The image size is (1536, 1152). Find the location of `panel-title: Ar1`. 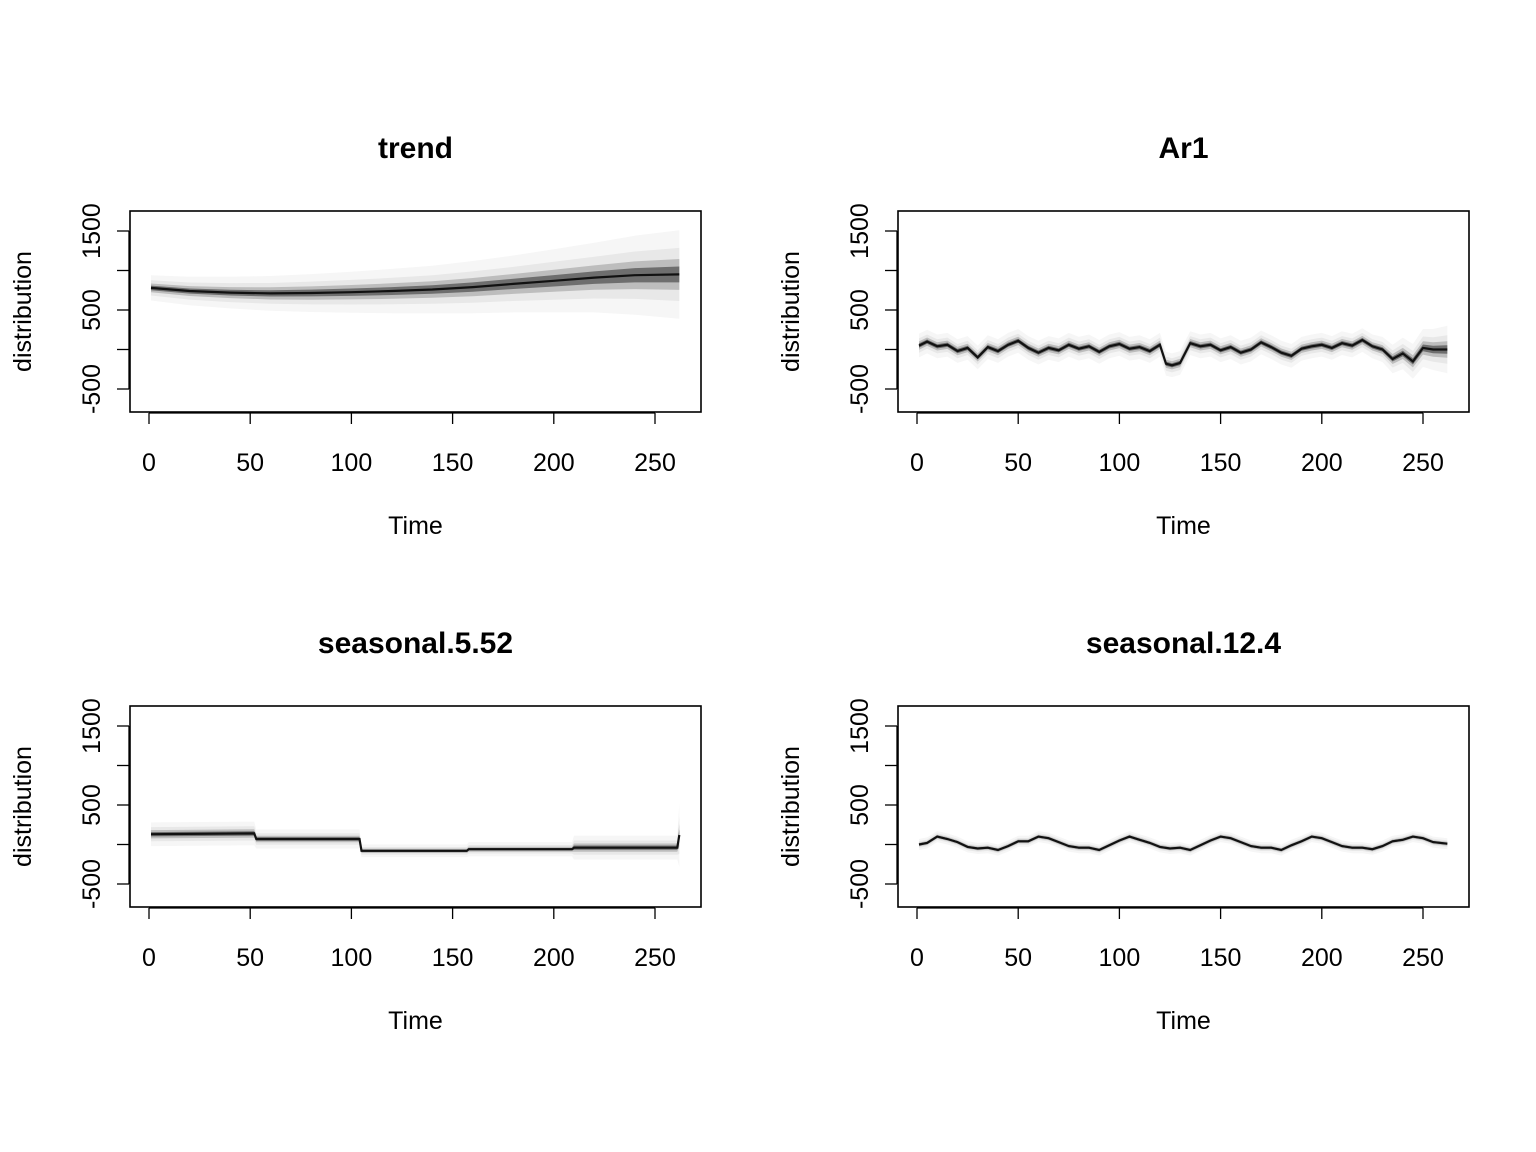

panel-title: Ar1 is located at coordinates (1183, 148).